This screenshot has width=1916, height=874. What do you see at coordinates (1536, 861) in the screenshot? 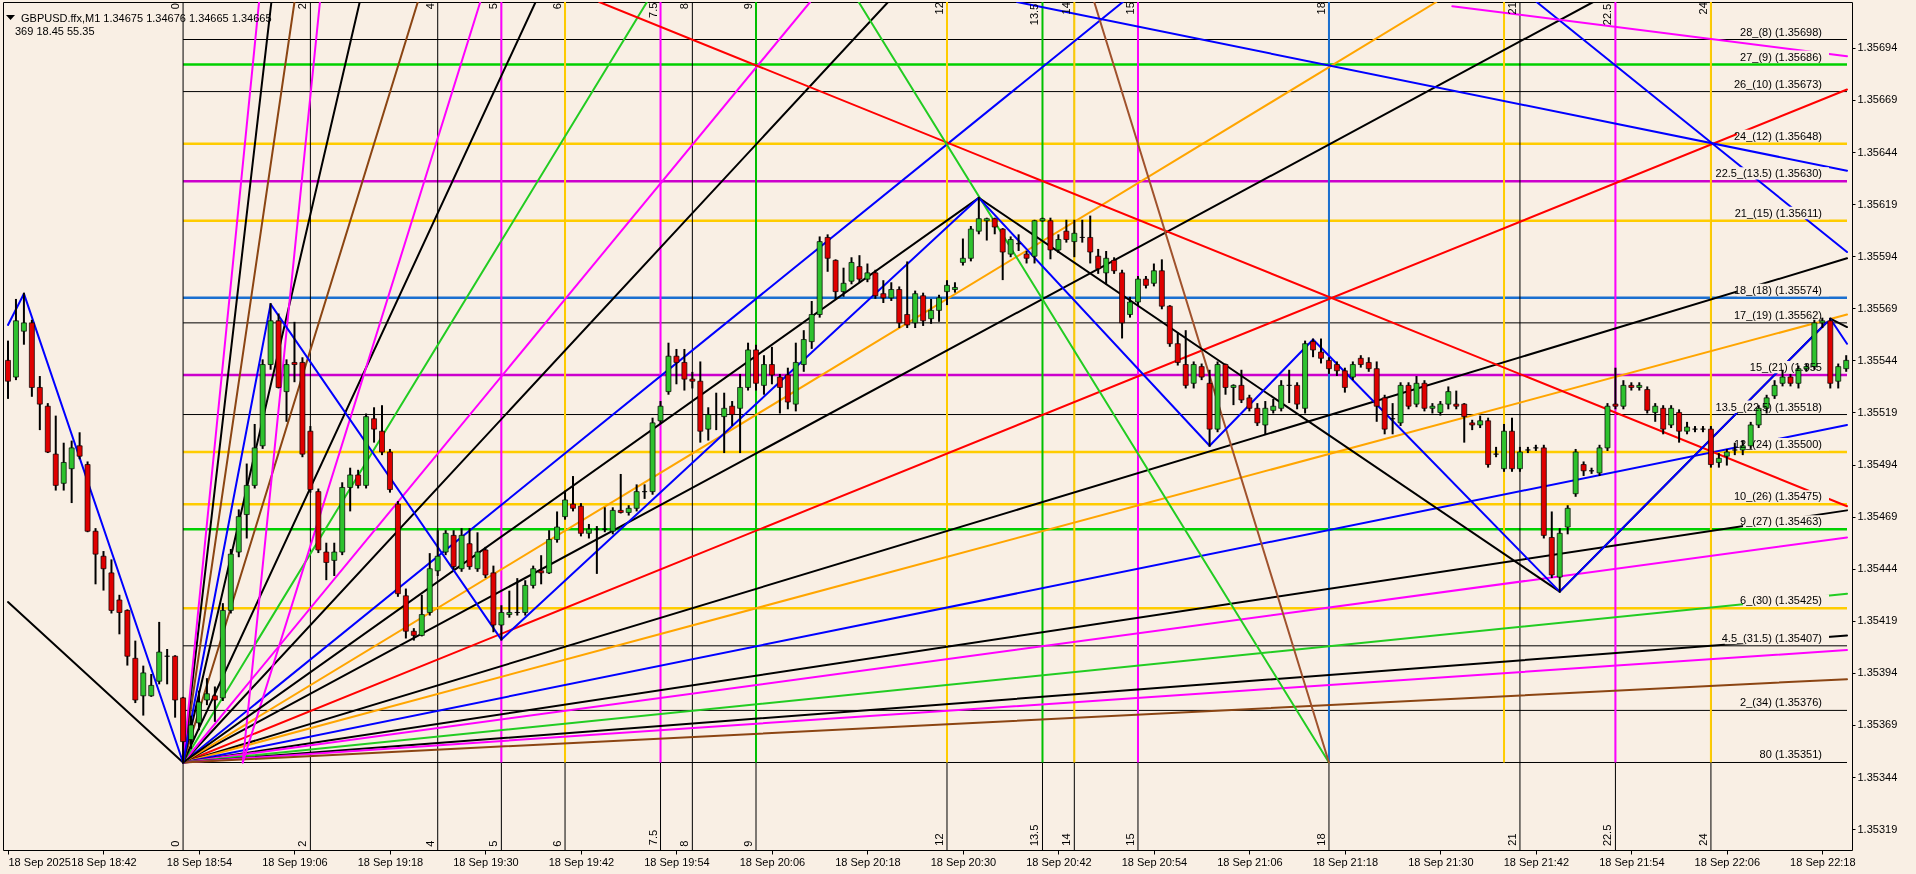
I see `x-tick-label: 18 Sep 21:42` at bounding box center [1536, 861].